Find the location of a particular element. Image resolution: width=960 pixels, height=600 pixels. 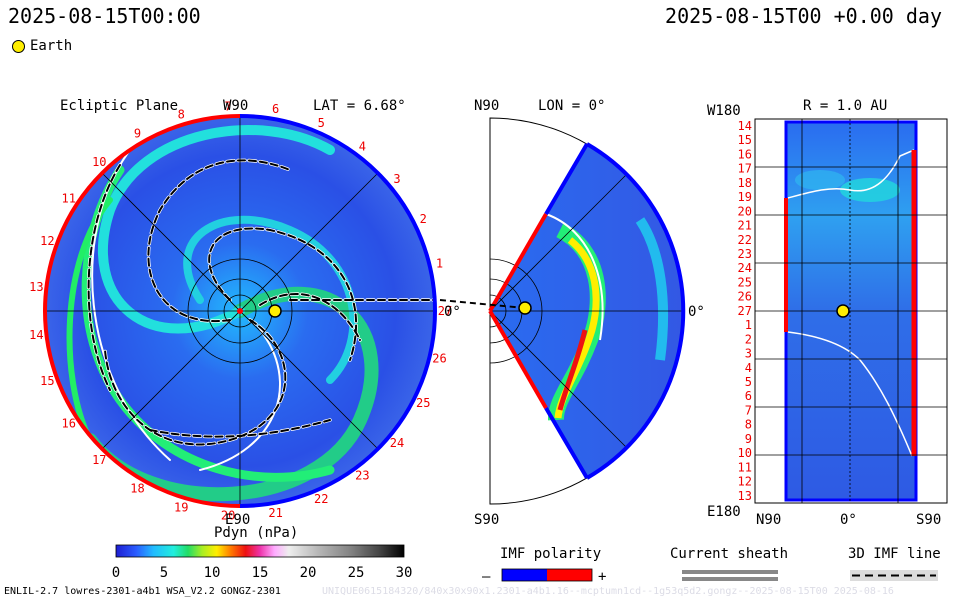

sector-label: 23 is located at coordinates (362, 475).